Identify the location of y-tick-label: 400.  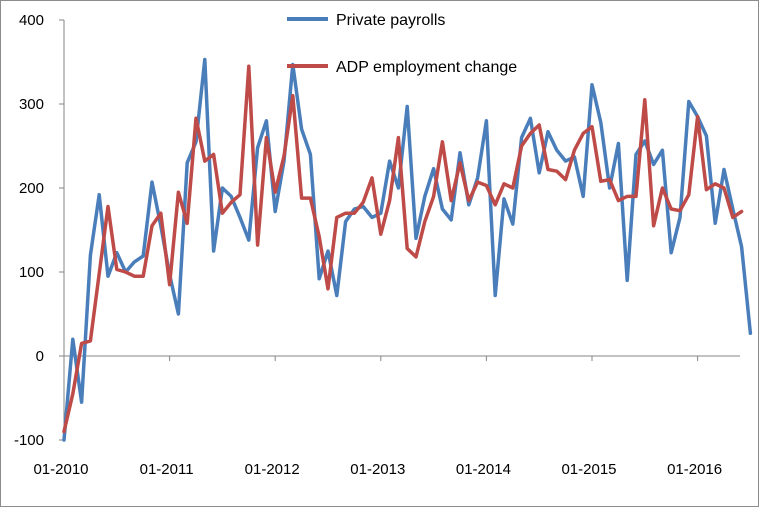
(31, 20).